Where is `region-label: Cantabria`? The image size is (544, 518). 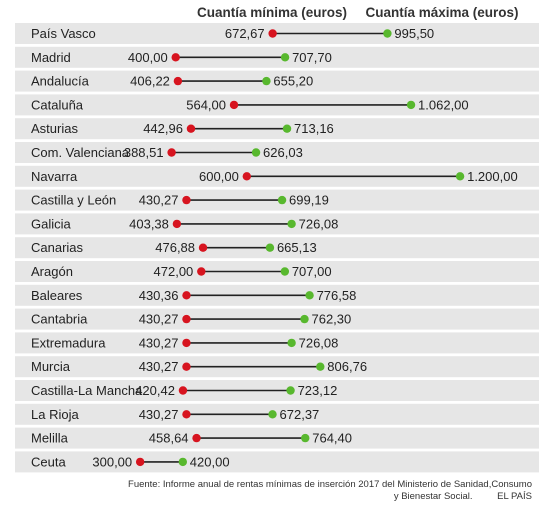 region-label: Cantabria is located at coordinates (59, 319).